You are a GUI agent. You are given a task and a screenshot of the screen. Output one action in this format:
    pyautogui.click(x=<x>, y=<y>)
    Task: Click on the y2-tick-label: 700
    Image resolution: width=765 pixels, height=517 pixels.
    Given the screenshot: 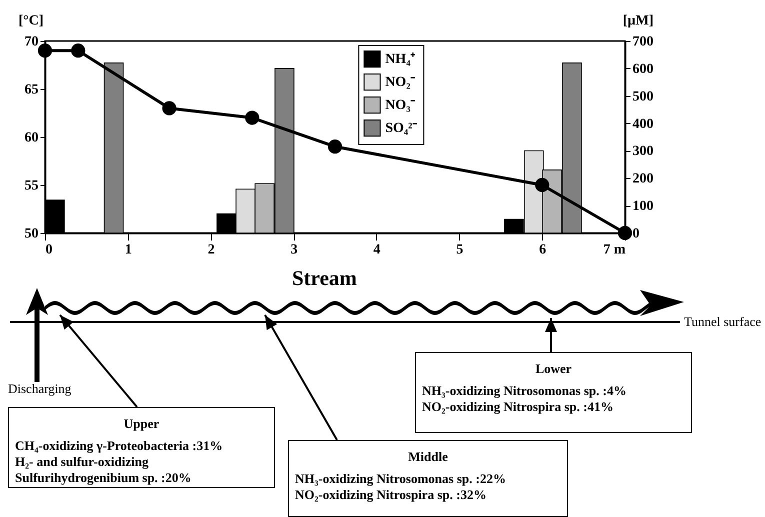 What is the action you would take?
    pyautogui.click(x=643, y=42)
    